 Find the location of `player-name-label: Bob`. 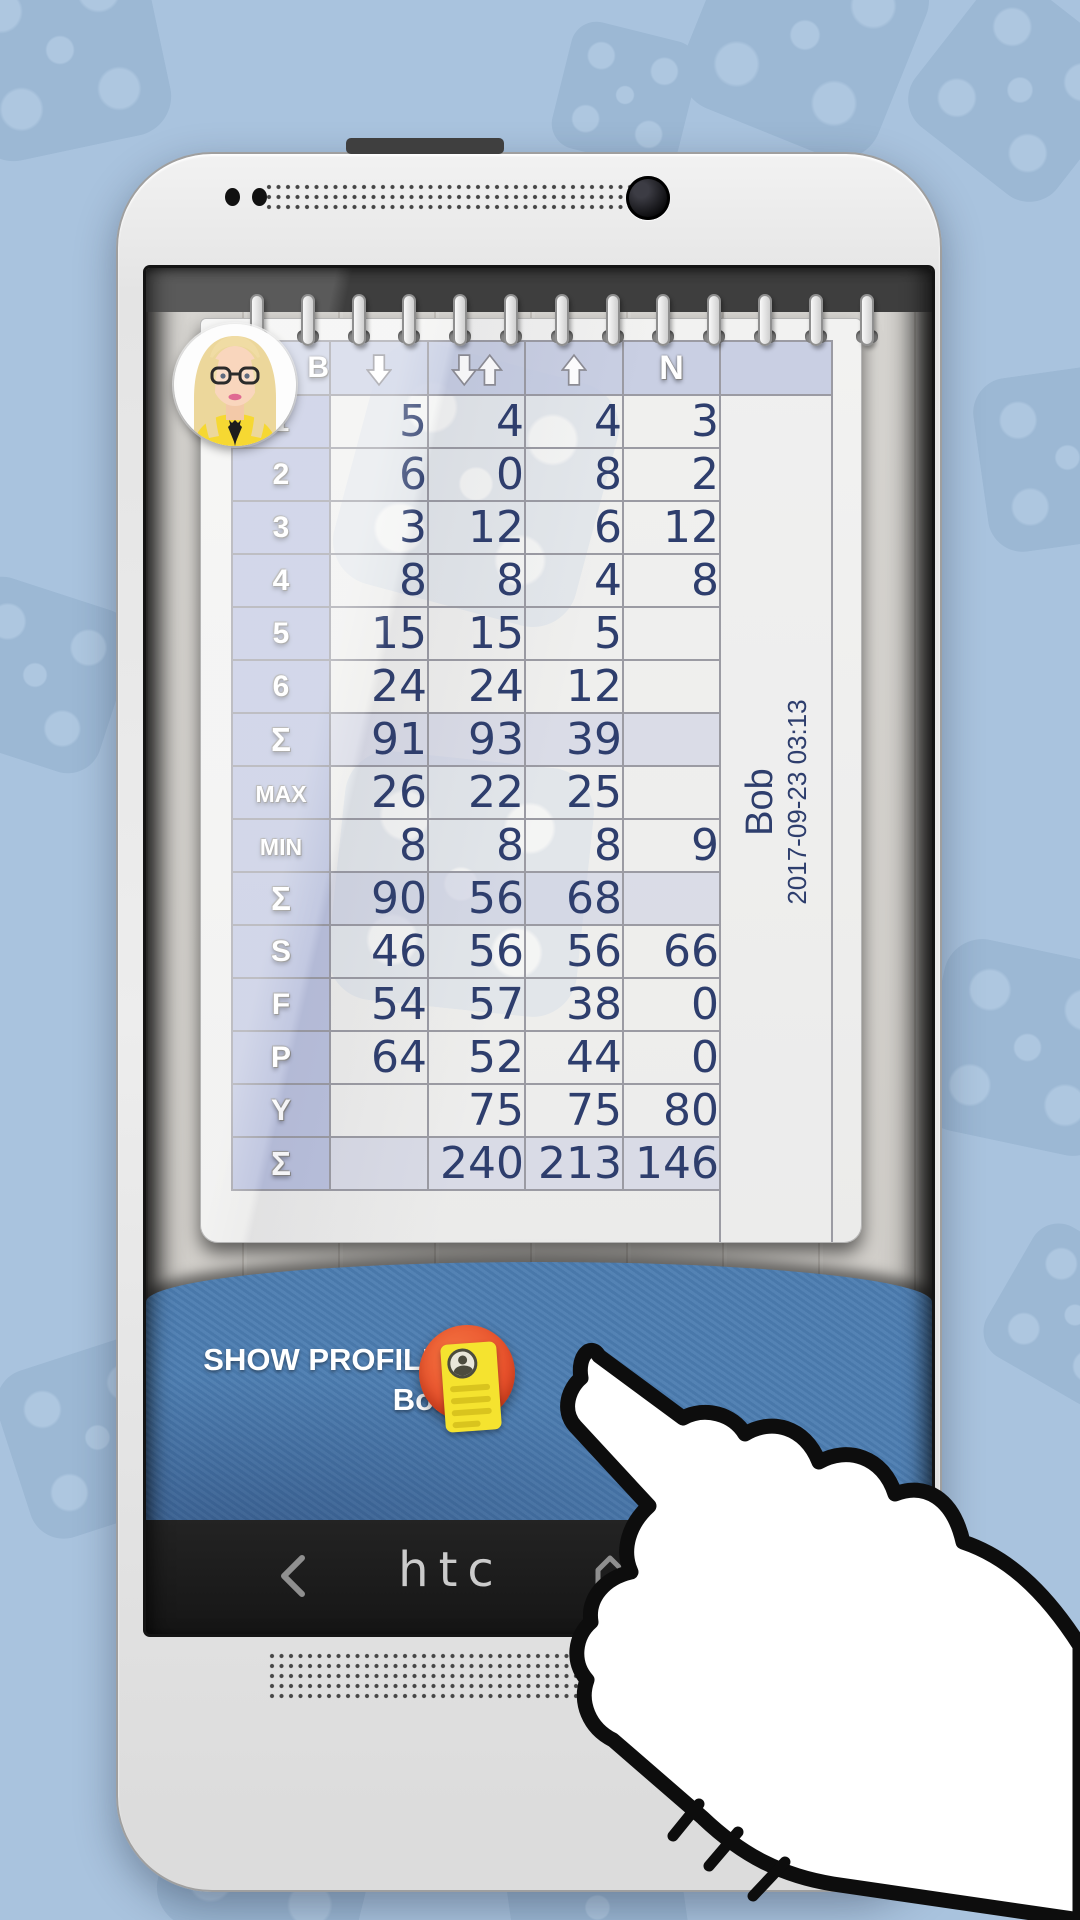

player-name-label: Bob is located at coordinates (760, 802).